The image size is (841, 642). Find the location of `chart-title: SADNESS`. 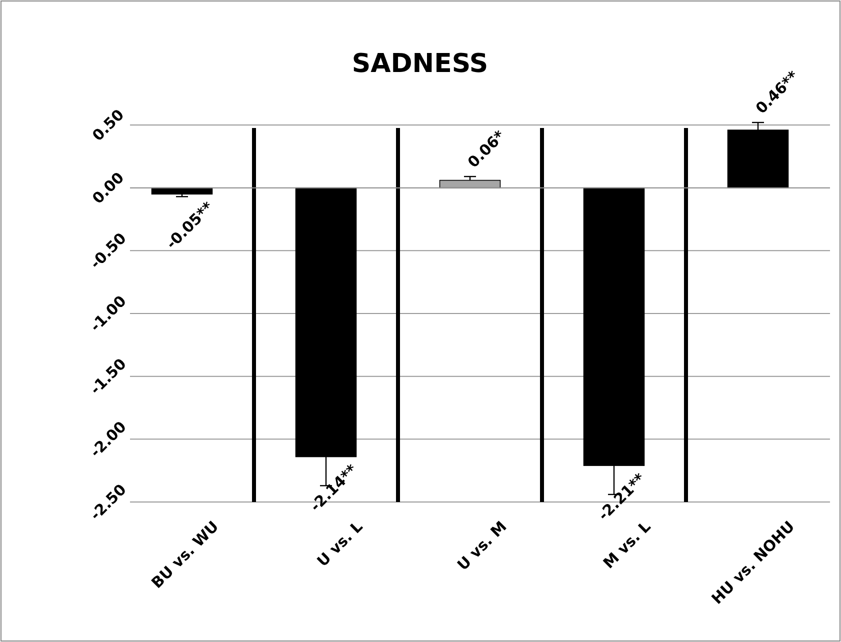

chart-title: SADNESS is located at coordinates (420, 64).